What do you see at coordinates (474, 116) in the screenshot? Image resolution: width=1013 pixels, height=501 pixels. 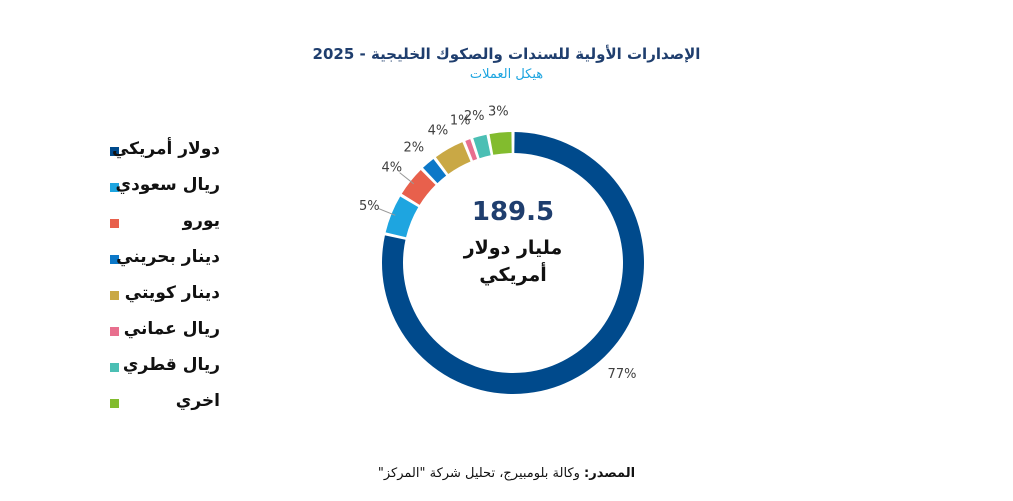 I see `data-label-7: 2%` at bounding box center [474, 116].